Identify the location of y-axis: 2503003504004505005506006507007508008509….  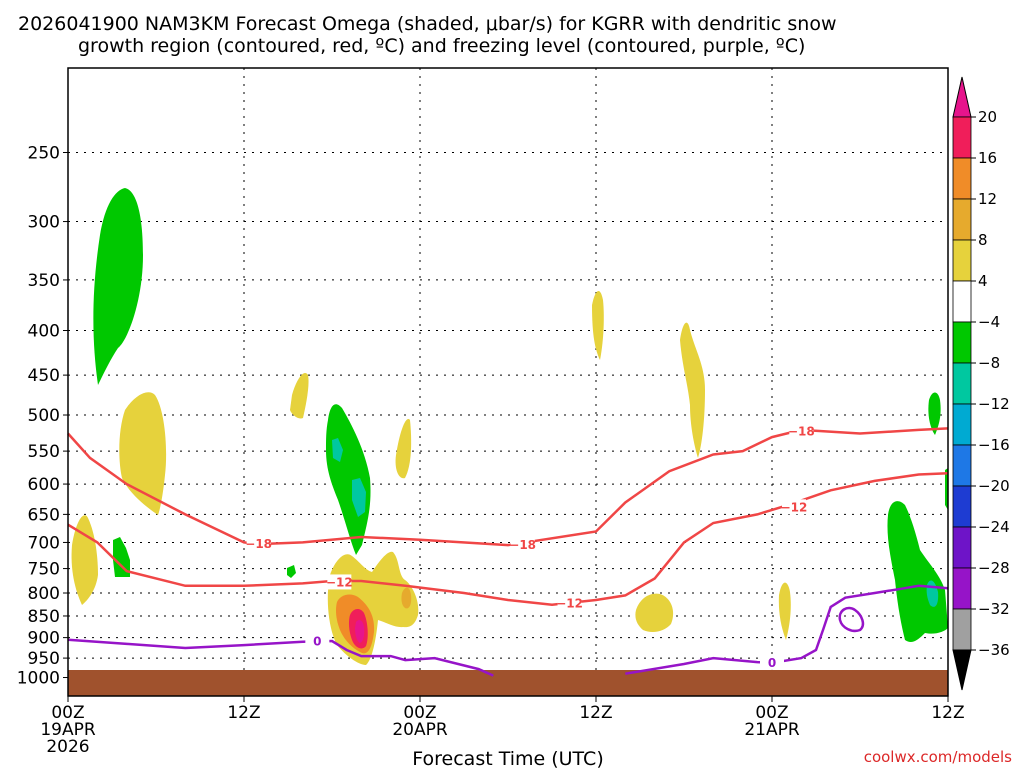
(42, 416).